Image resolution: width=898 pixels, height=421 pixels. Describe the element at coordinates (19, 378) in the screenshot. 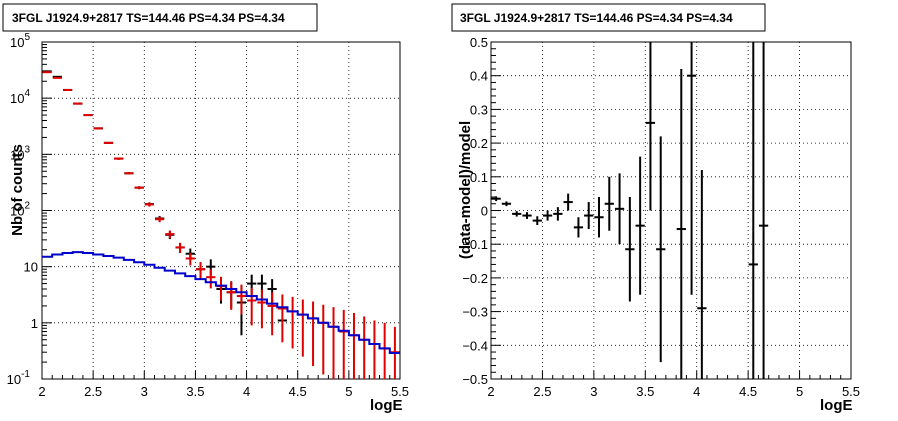

I see `counts-y-tick-label: 10⁻¹` at that location.